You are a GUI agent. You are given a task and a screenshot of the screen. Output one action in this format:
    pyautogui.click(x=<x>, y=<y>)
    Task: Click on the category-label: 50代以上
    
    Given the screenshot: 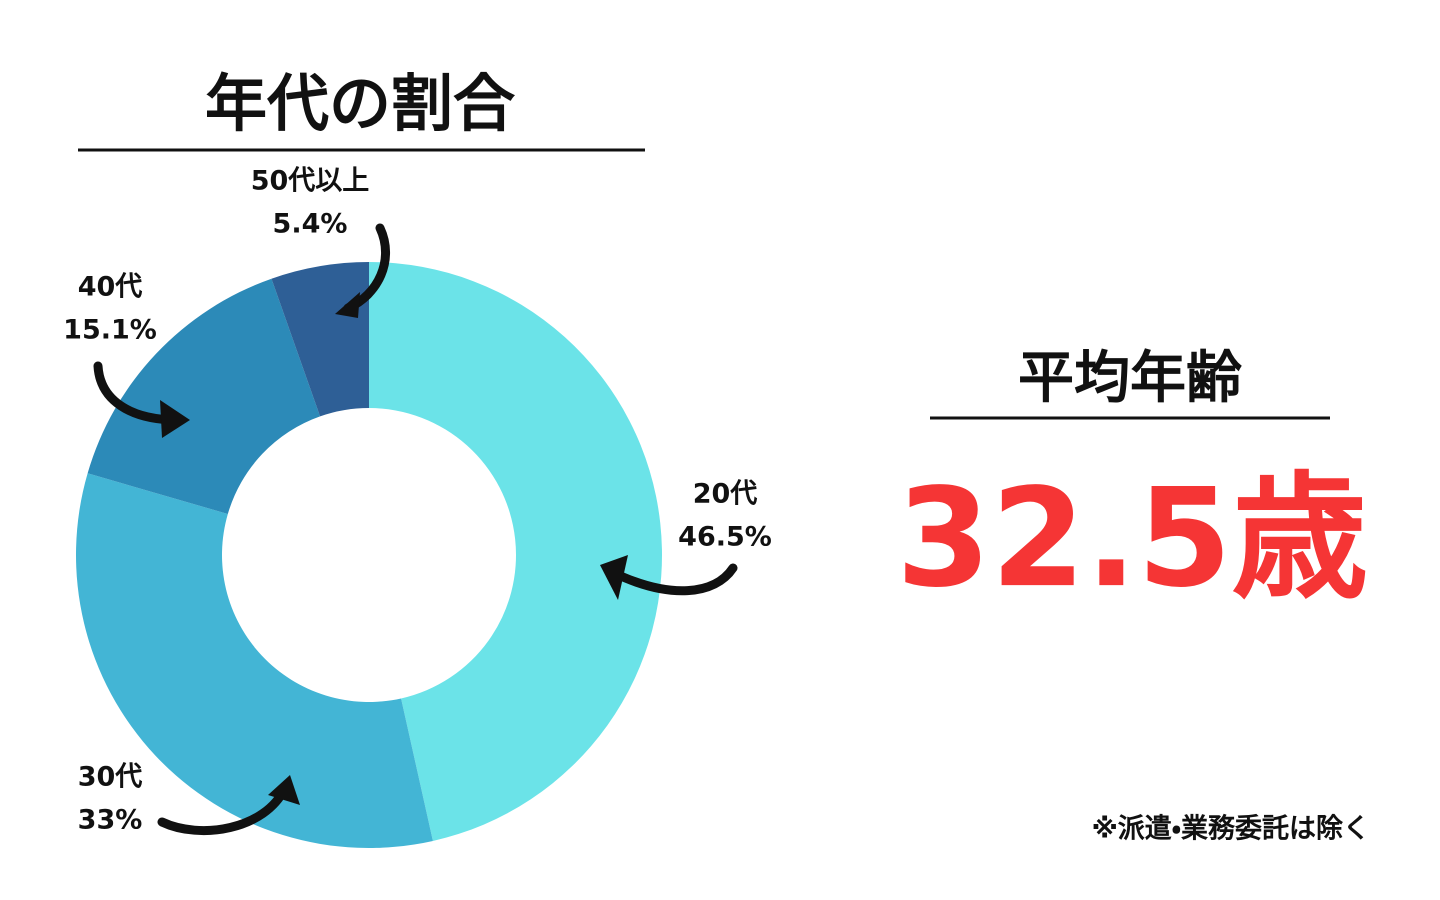 What is the action you would take?
    pyautogui.click(x=310, y=181)
    